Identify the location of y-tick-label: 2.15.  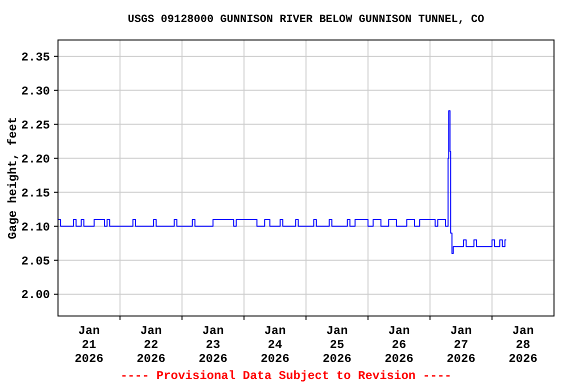
(35, 193).